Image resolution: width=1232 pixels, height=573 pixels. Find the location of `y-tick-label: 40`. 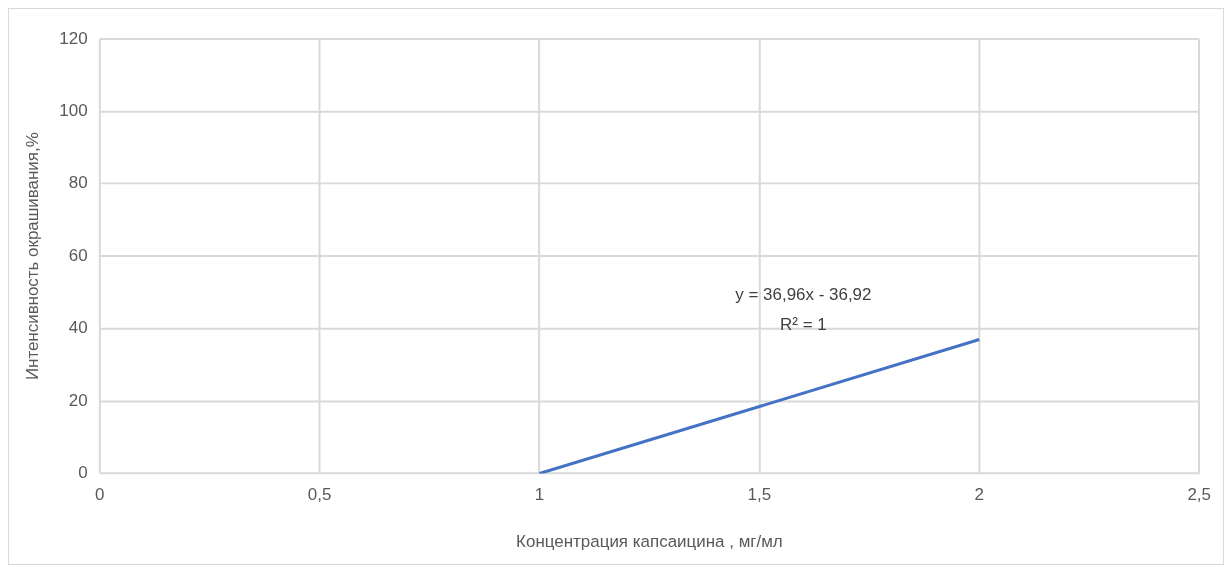

y-tick-label: 40 is located at coordinates (78, 328).